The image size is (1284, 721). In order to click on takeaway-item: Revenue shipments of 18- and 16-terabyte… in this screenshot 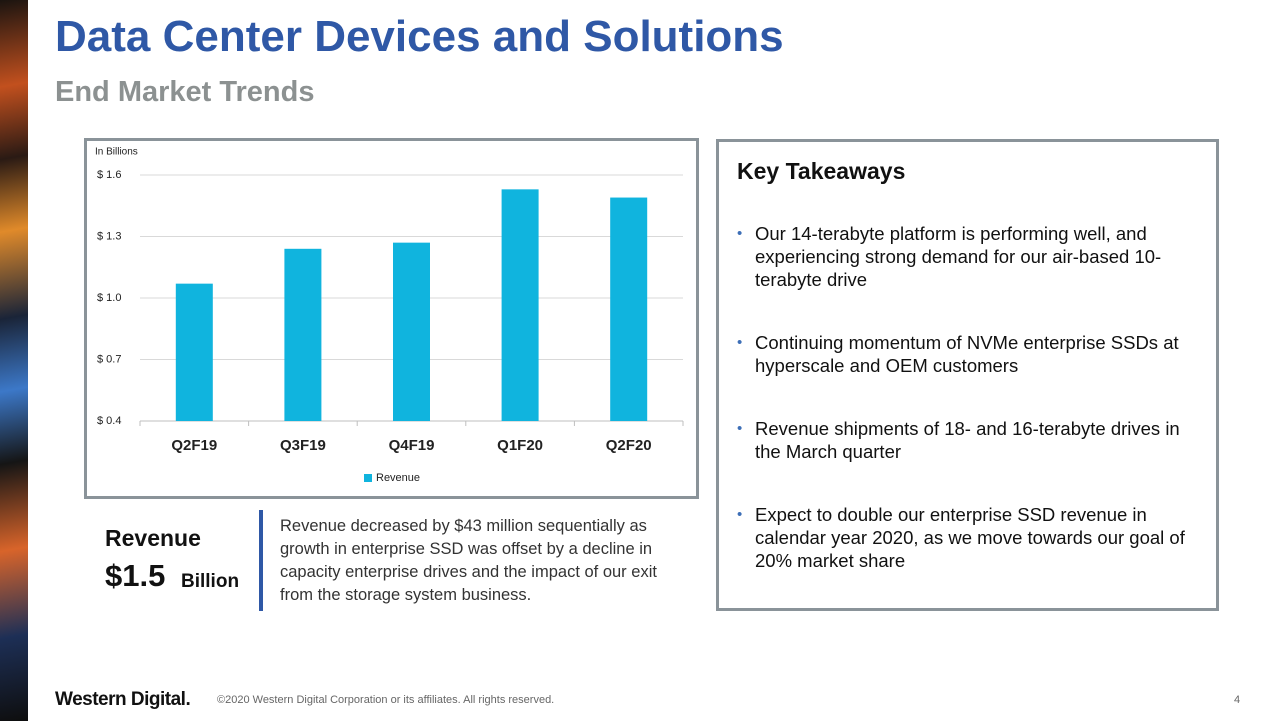, I will do `click(967, 440)`.